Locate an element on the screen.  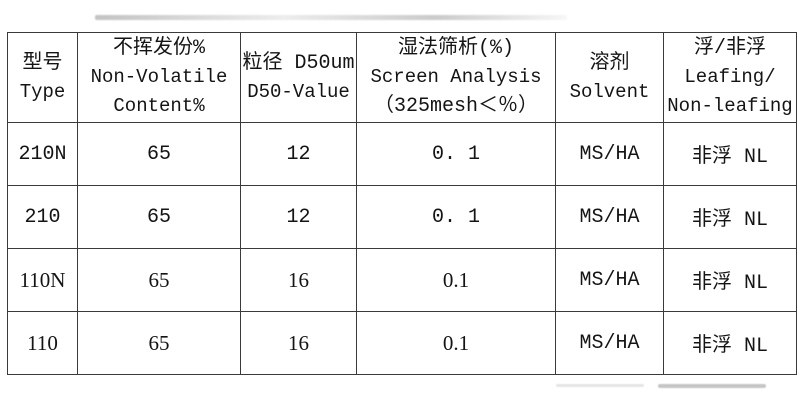
header-line: Non-Volatile is located at coordinates (159, 77).